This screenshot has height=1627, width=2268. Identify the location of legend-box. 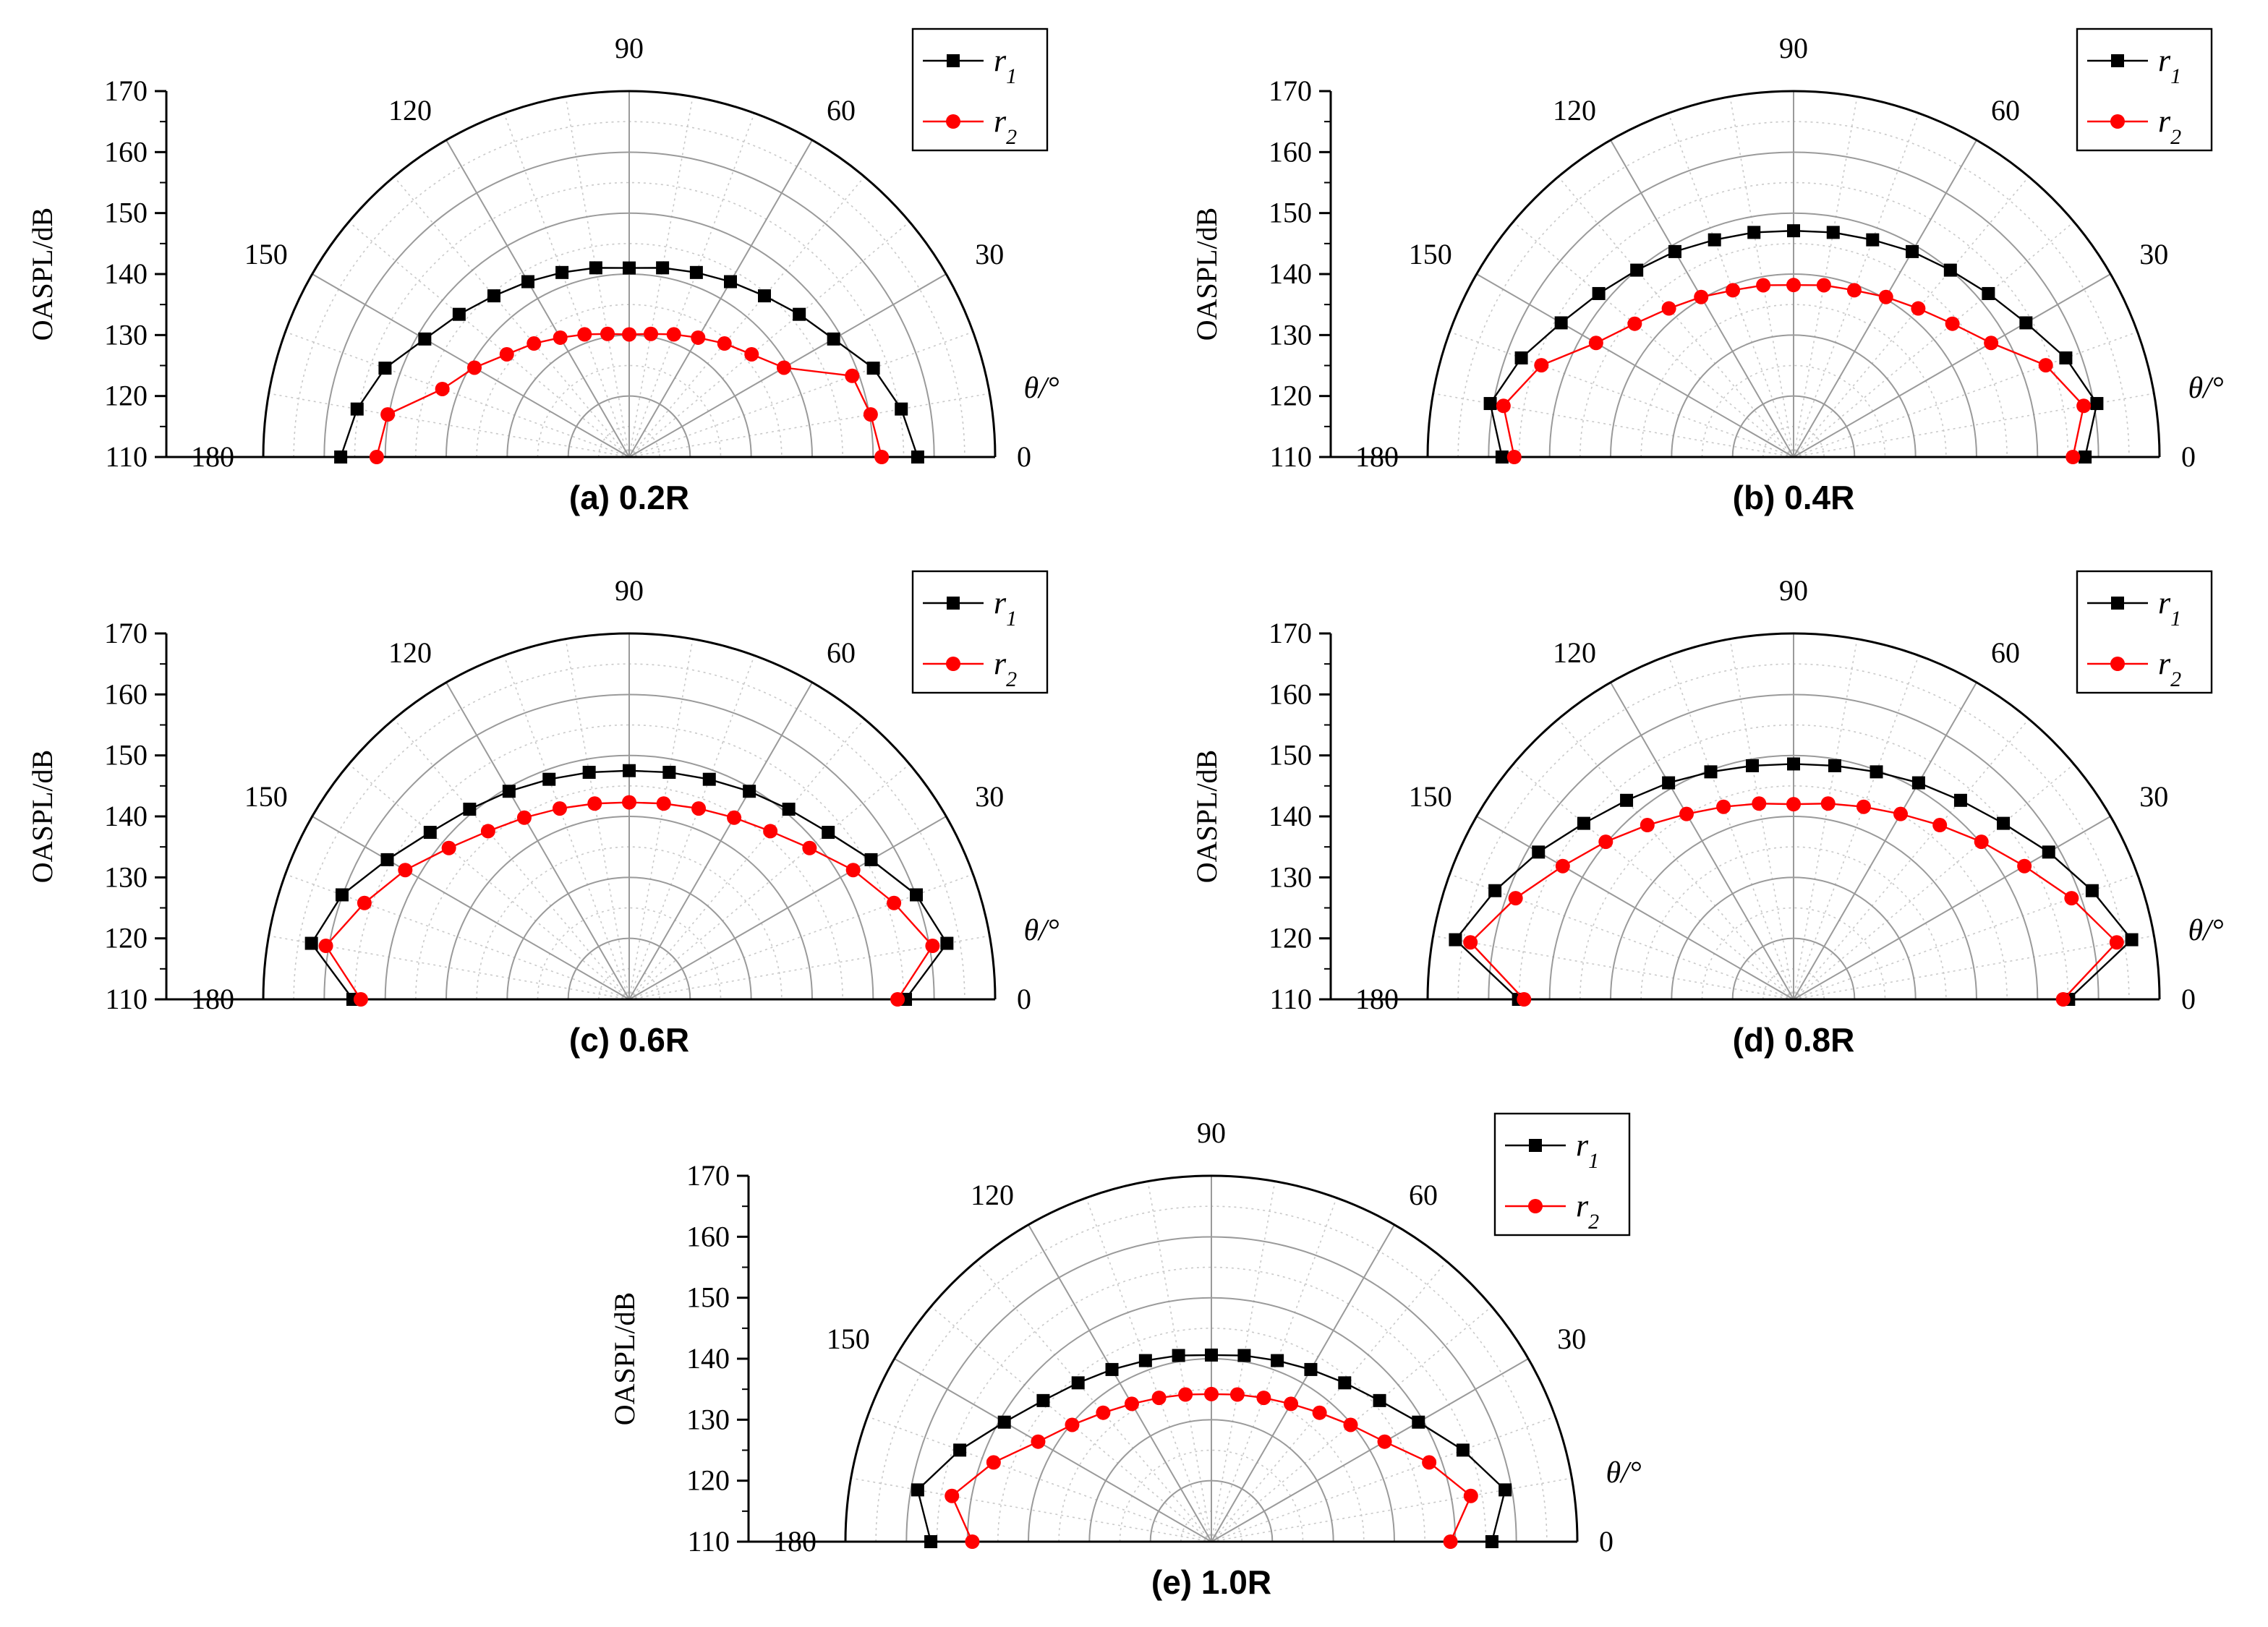
(2144, 632).